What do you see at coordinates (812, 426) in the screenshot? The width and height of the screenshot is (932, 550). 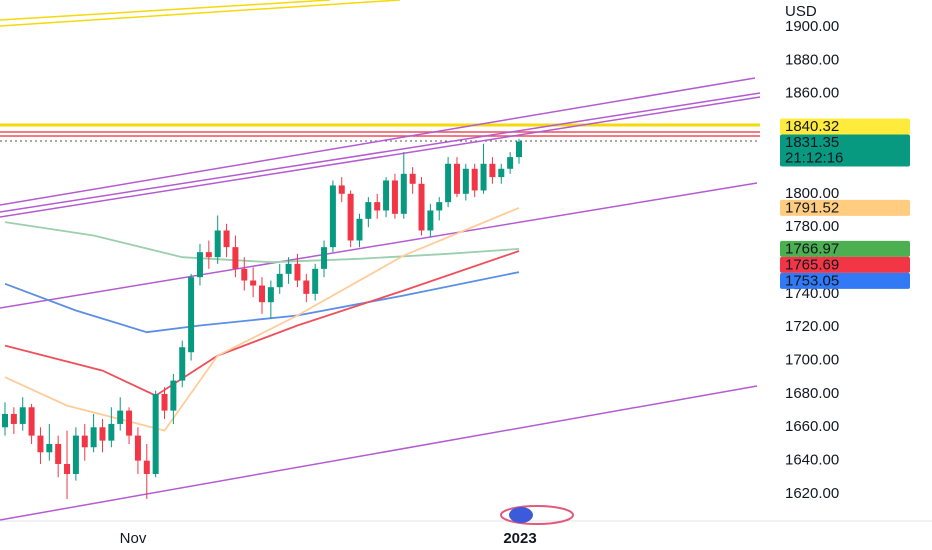 I see `y-tick-label: 1660.00` at bounding box center [812, 426].